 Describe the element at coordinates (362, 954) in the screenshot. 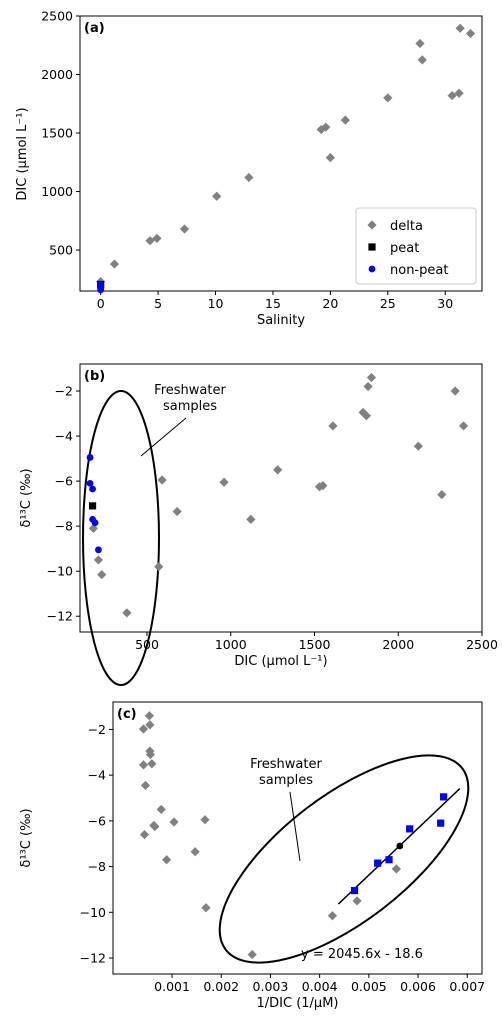

I see `fit-equation: y = 2045.6x - 18.6` at that location.